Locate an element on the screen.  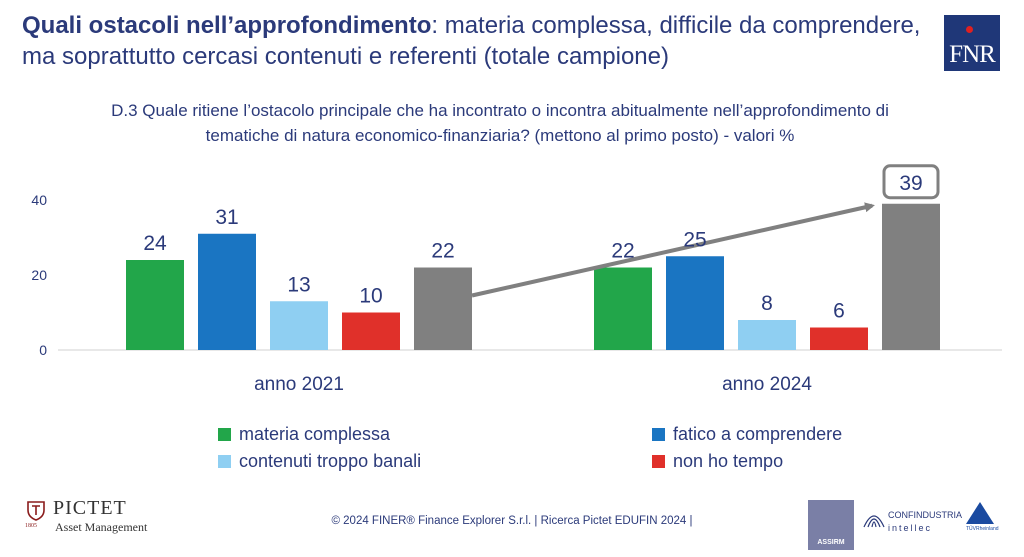
fnr-logo: FNR is located at coordinates (972, 43).